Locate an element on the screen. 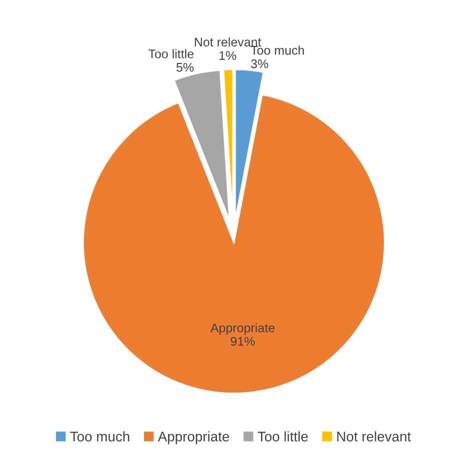  legend-label: Appropriate is located at coordinates (194, 437).